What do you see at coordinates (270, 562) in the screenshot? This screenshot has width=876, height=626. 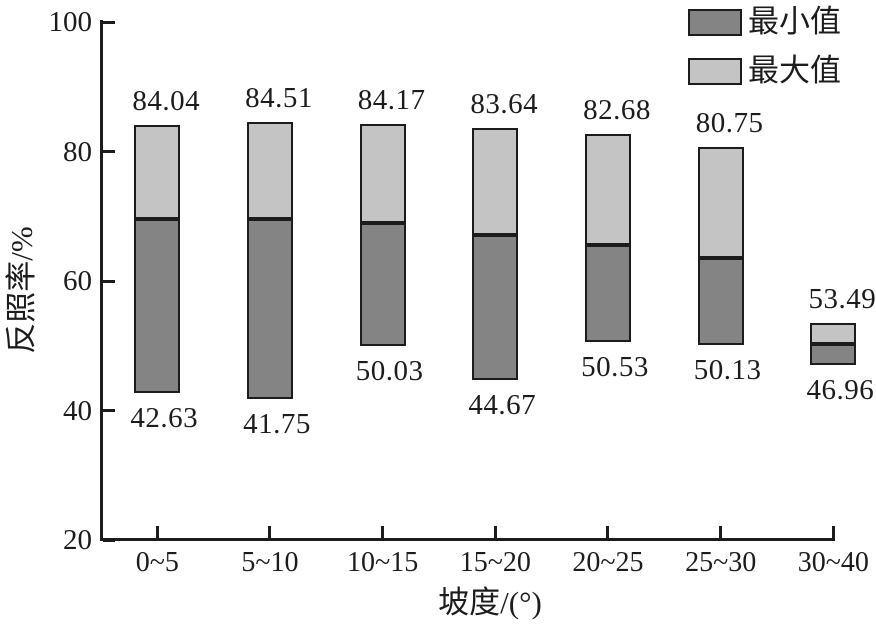 I see `x-tick-label: 5~10` at bounding box center [270, 562].